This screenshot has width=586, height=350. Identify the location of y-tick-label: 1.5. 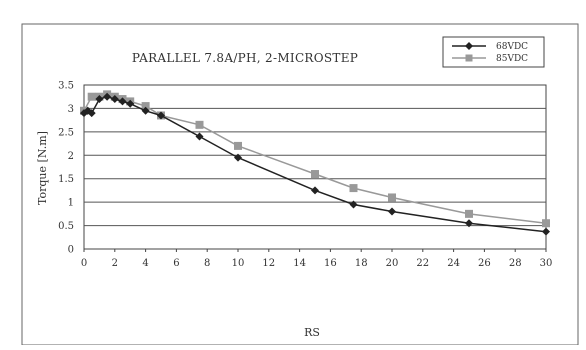
(66, 179).